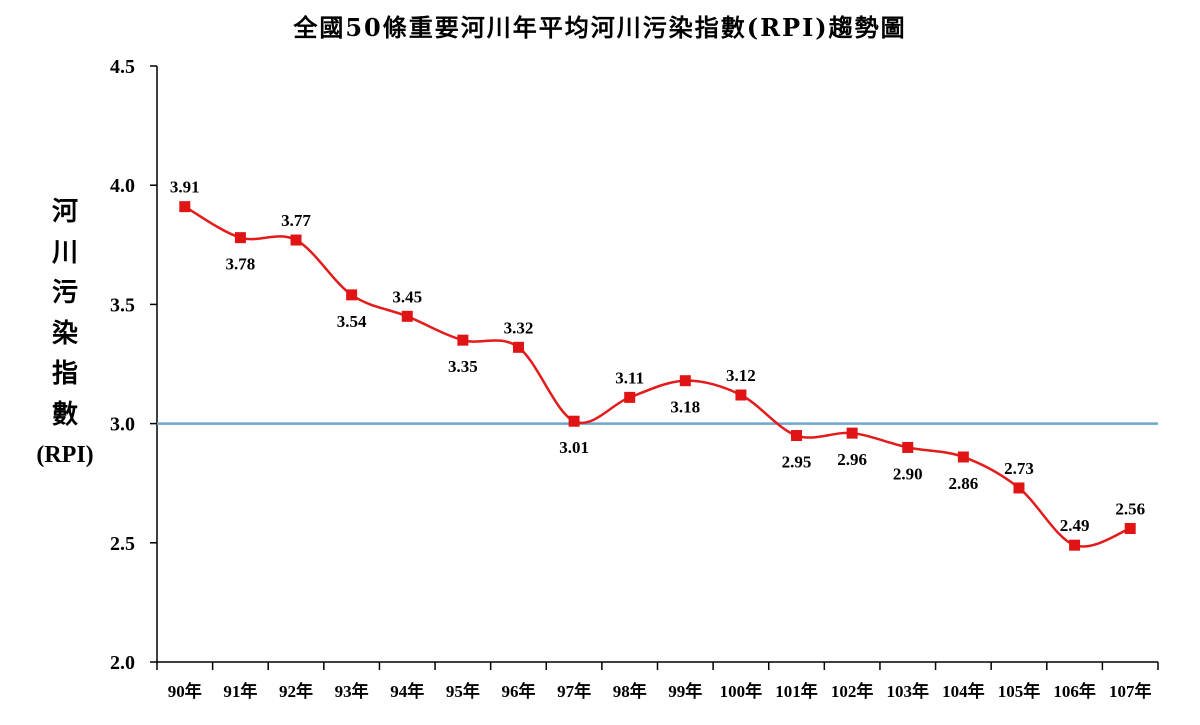 This screenshot has width=1200, height=725. I want to click on data-label: 3.78, so click(241, 264).